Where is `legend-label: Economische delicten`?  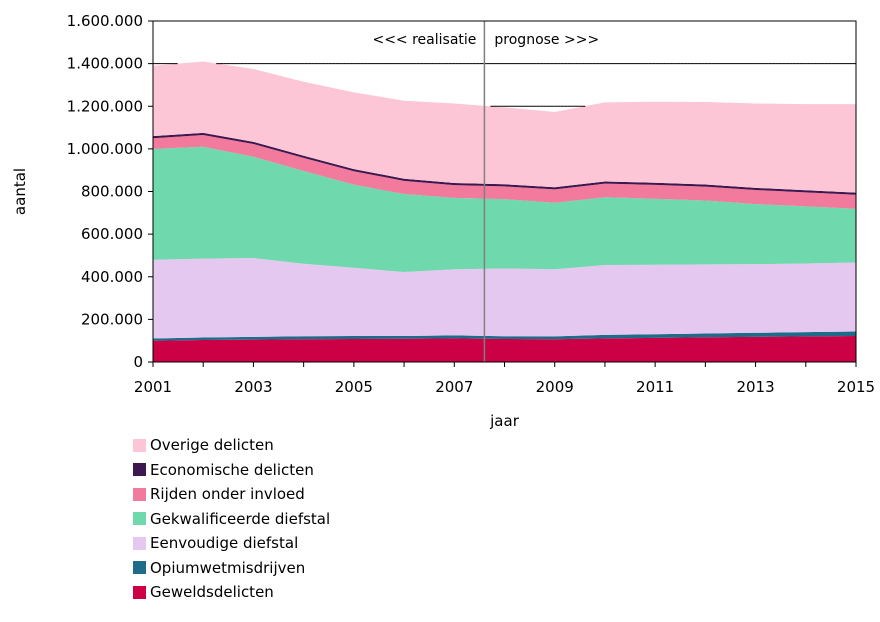 legend-label: Economische delicten is located at coordinates (232, 469).